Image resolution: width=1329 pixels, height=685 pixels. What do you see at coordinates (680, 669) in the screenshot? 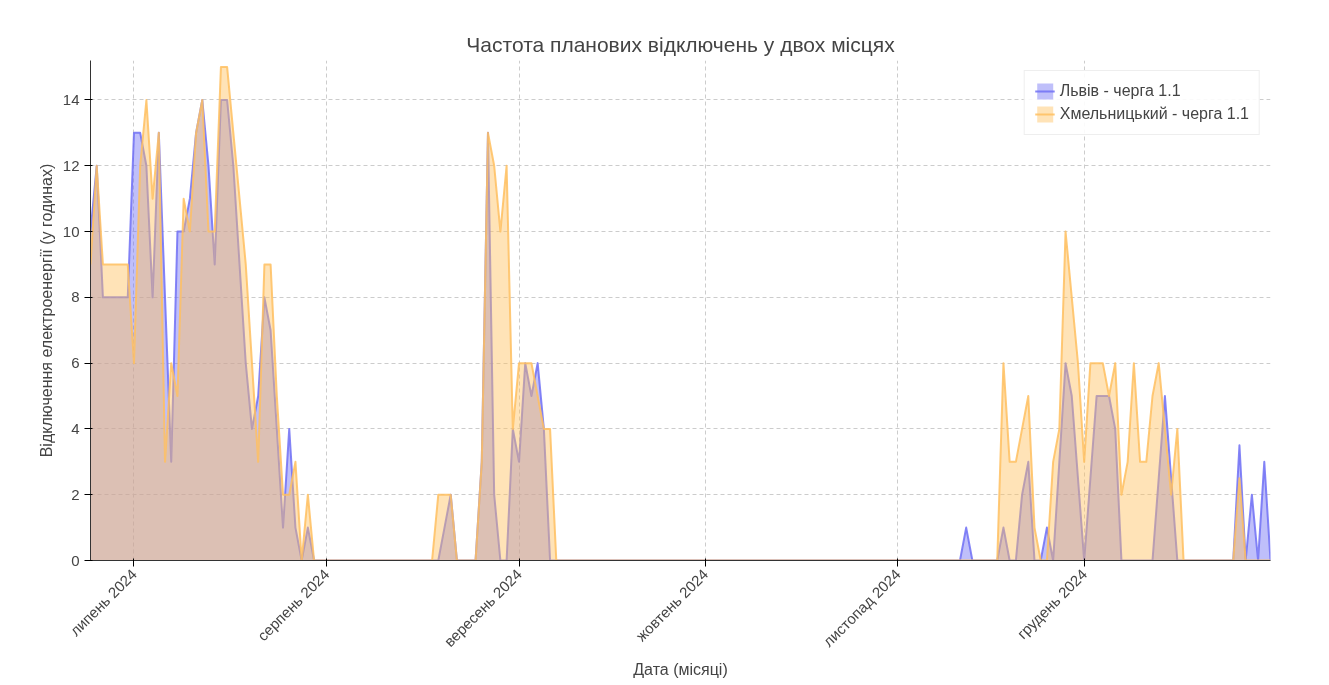
I see `x-axis-title: Дата (місяці)` at bounding box center [680, 669].